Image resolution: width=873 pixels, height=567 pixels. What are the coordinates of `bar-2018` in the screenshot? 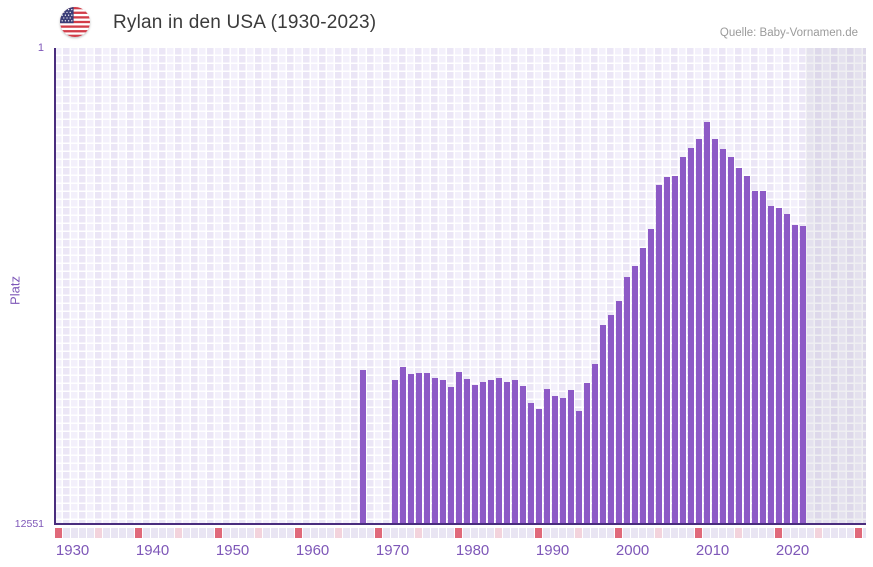 It's located at (763, 357).